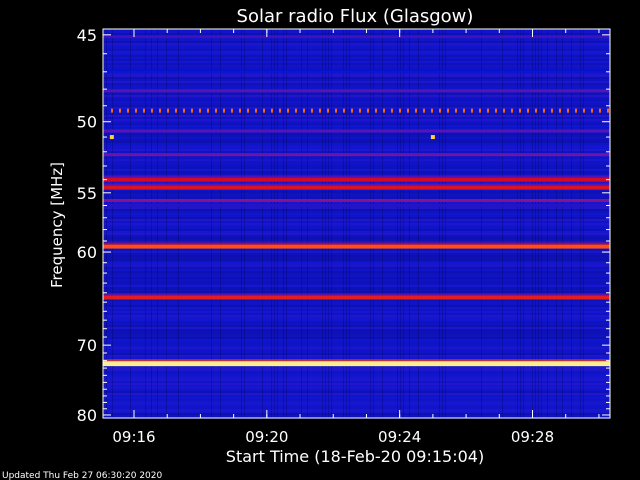  I want to click on y-axis-label: Frequency [MHz], so click(57, 225).